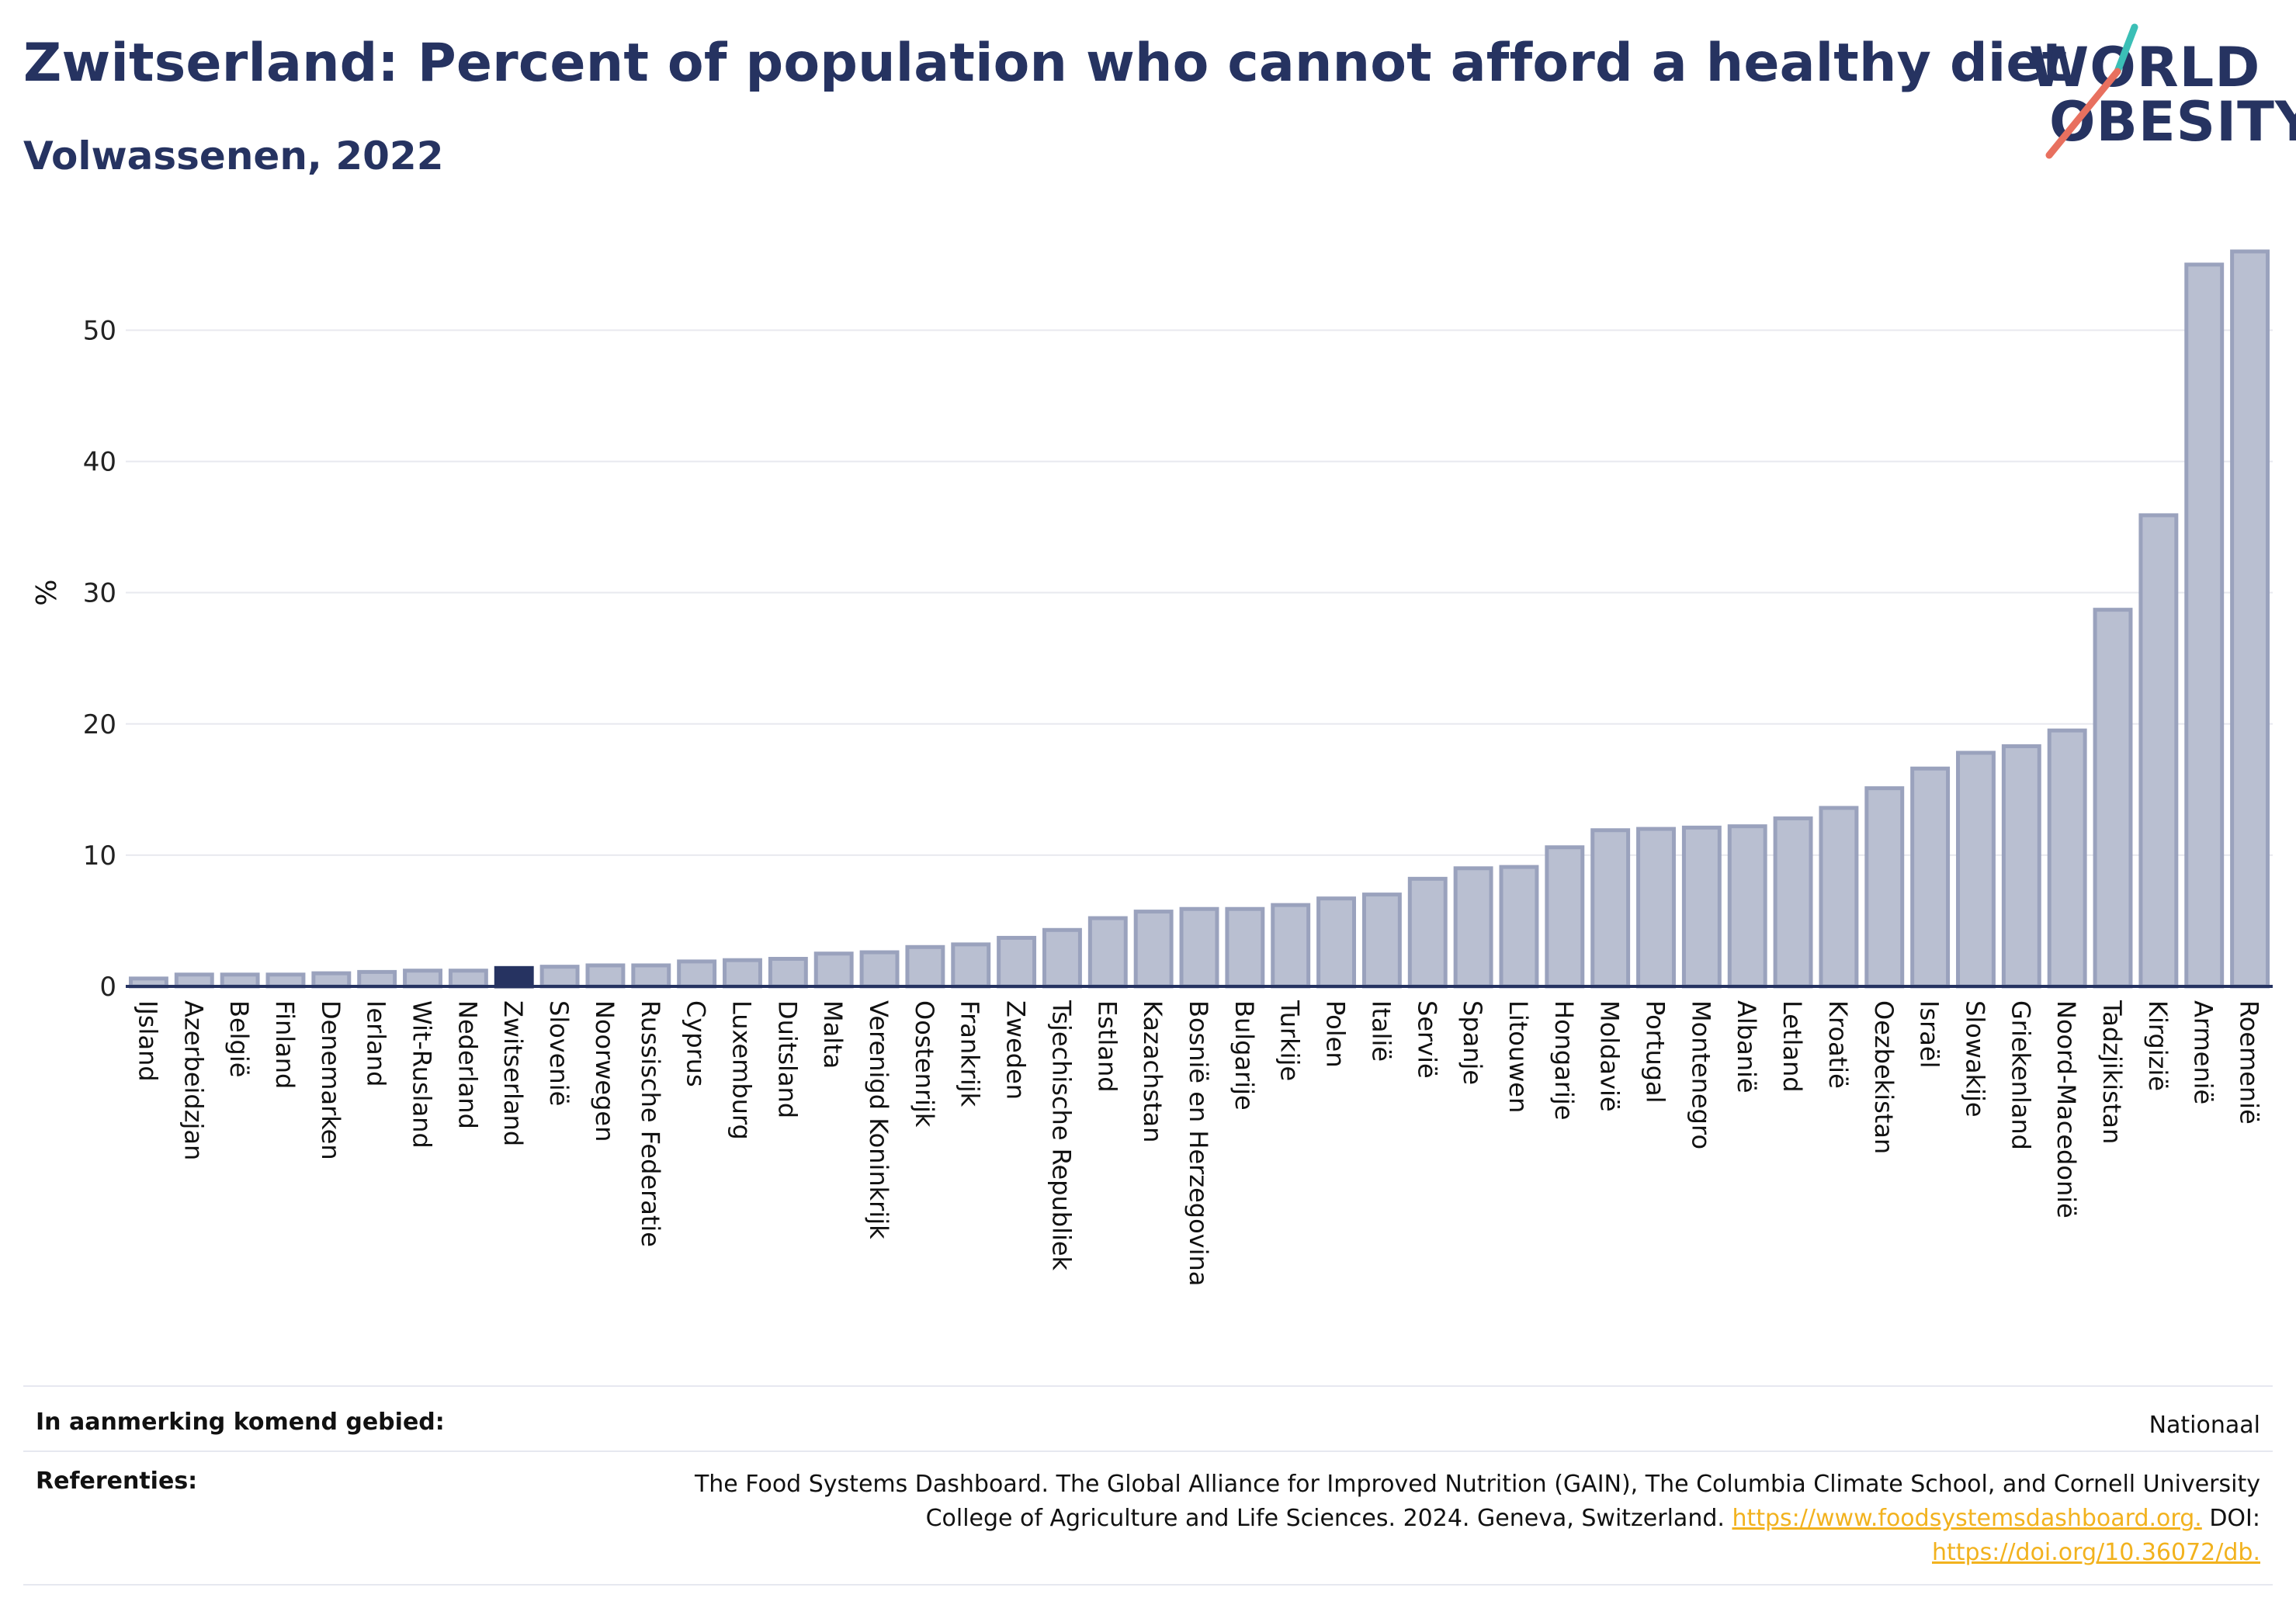  Describe the element at coordinates (1199, 947) in the screenshot. I see `bar-bosnië-en-herzegovina` at that location.